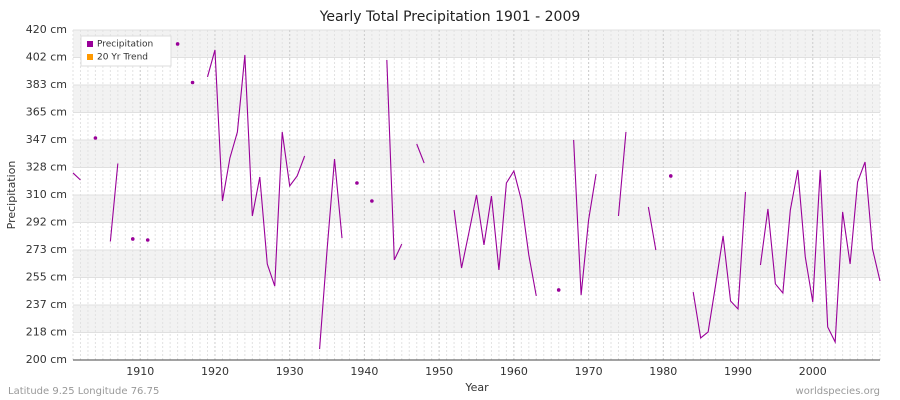 This screenshot has width=900, height=400. I want to click on x-tick-label: 1950, so click(439, 371).